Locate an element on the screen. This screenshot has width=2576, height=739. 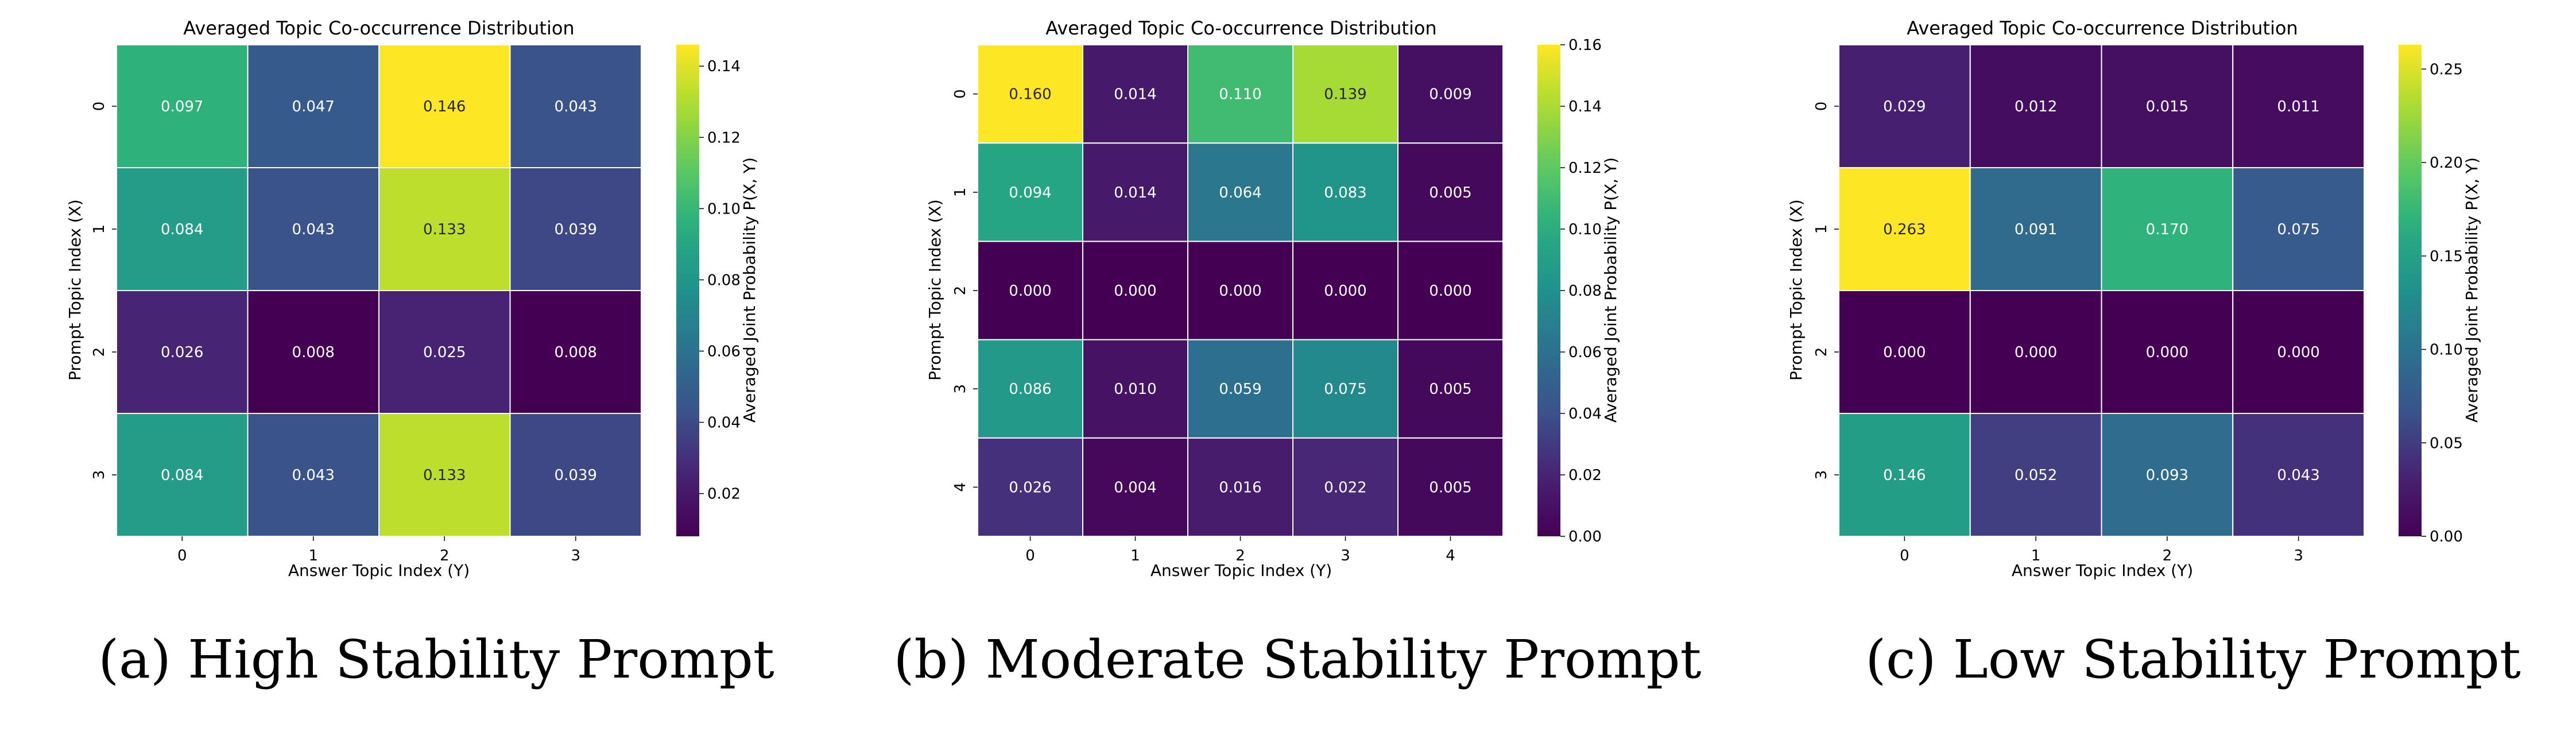
cell-value-label: 0.009 is located at coordinates (1450, 94).